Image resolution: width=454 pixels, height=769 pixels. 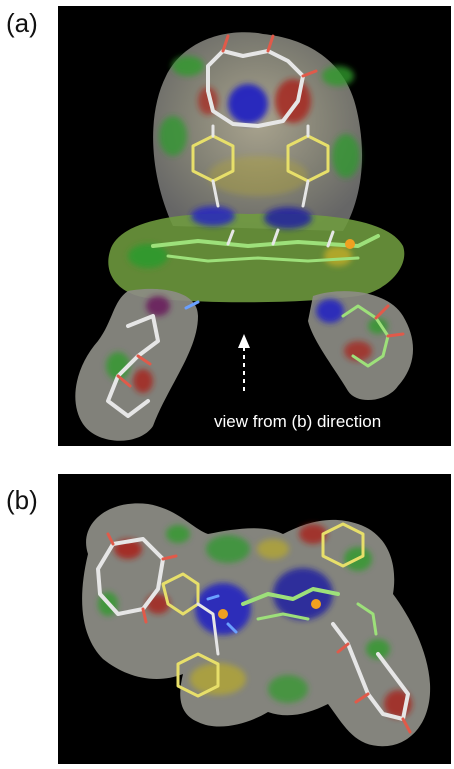 I want to click on panel-b-label: (b), so click(x=22, y=500).